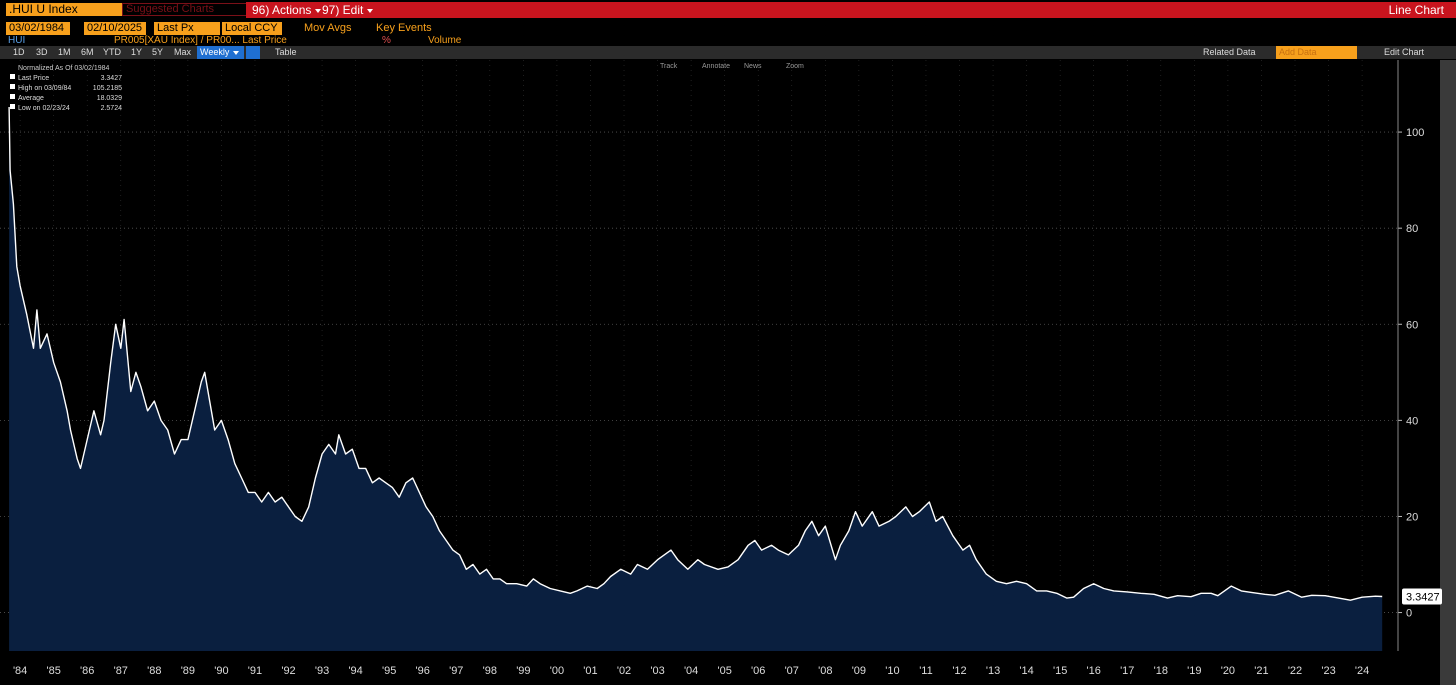 The height and width of the screenshot is (685, 1456). Describe the element at coordinates (825, 671) in the screenshot. I see `x-tick-label: '08` at that location.